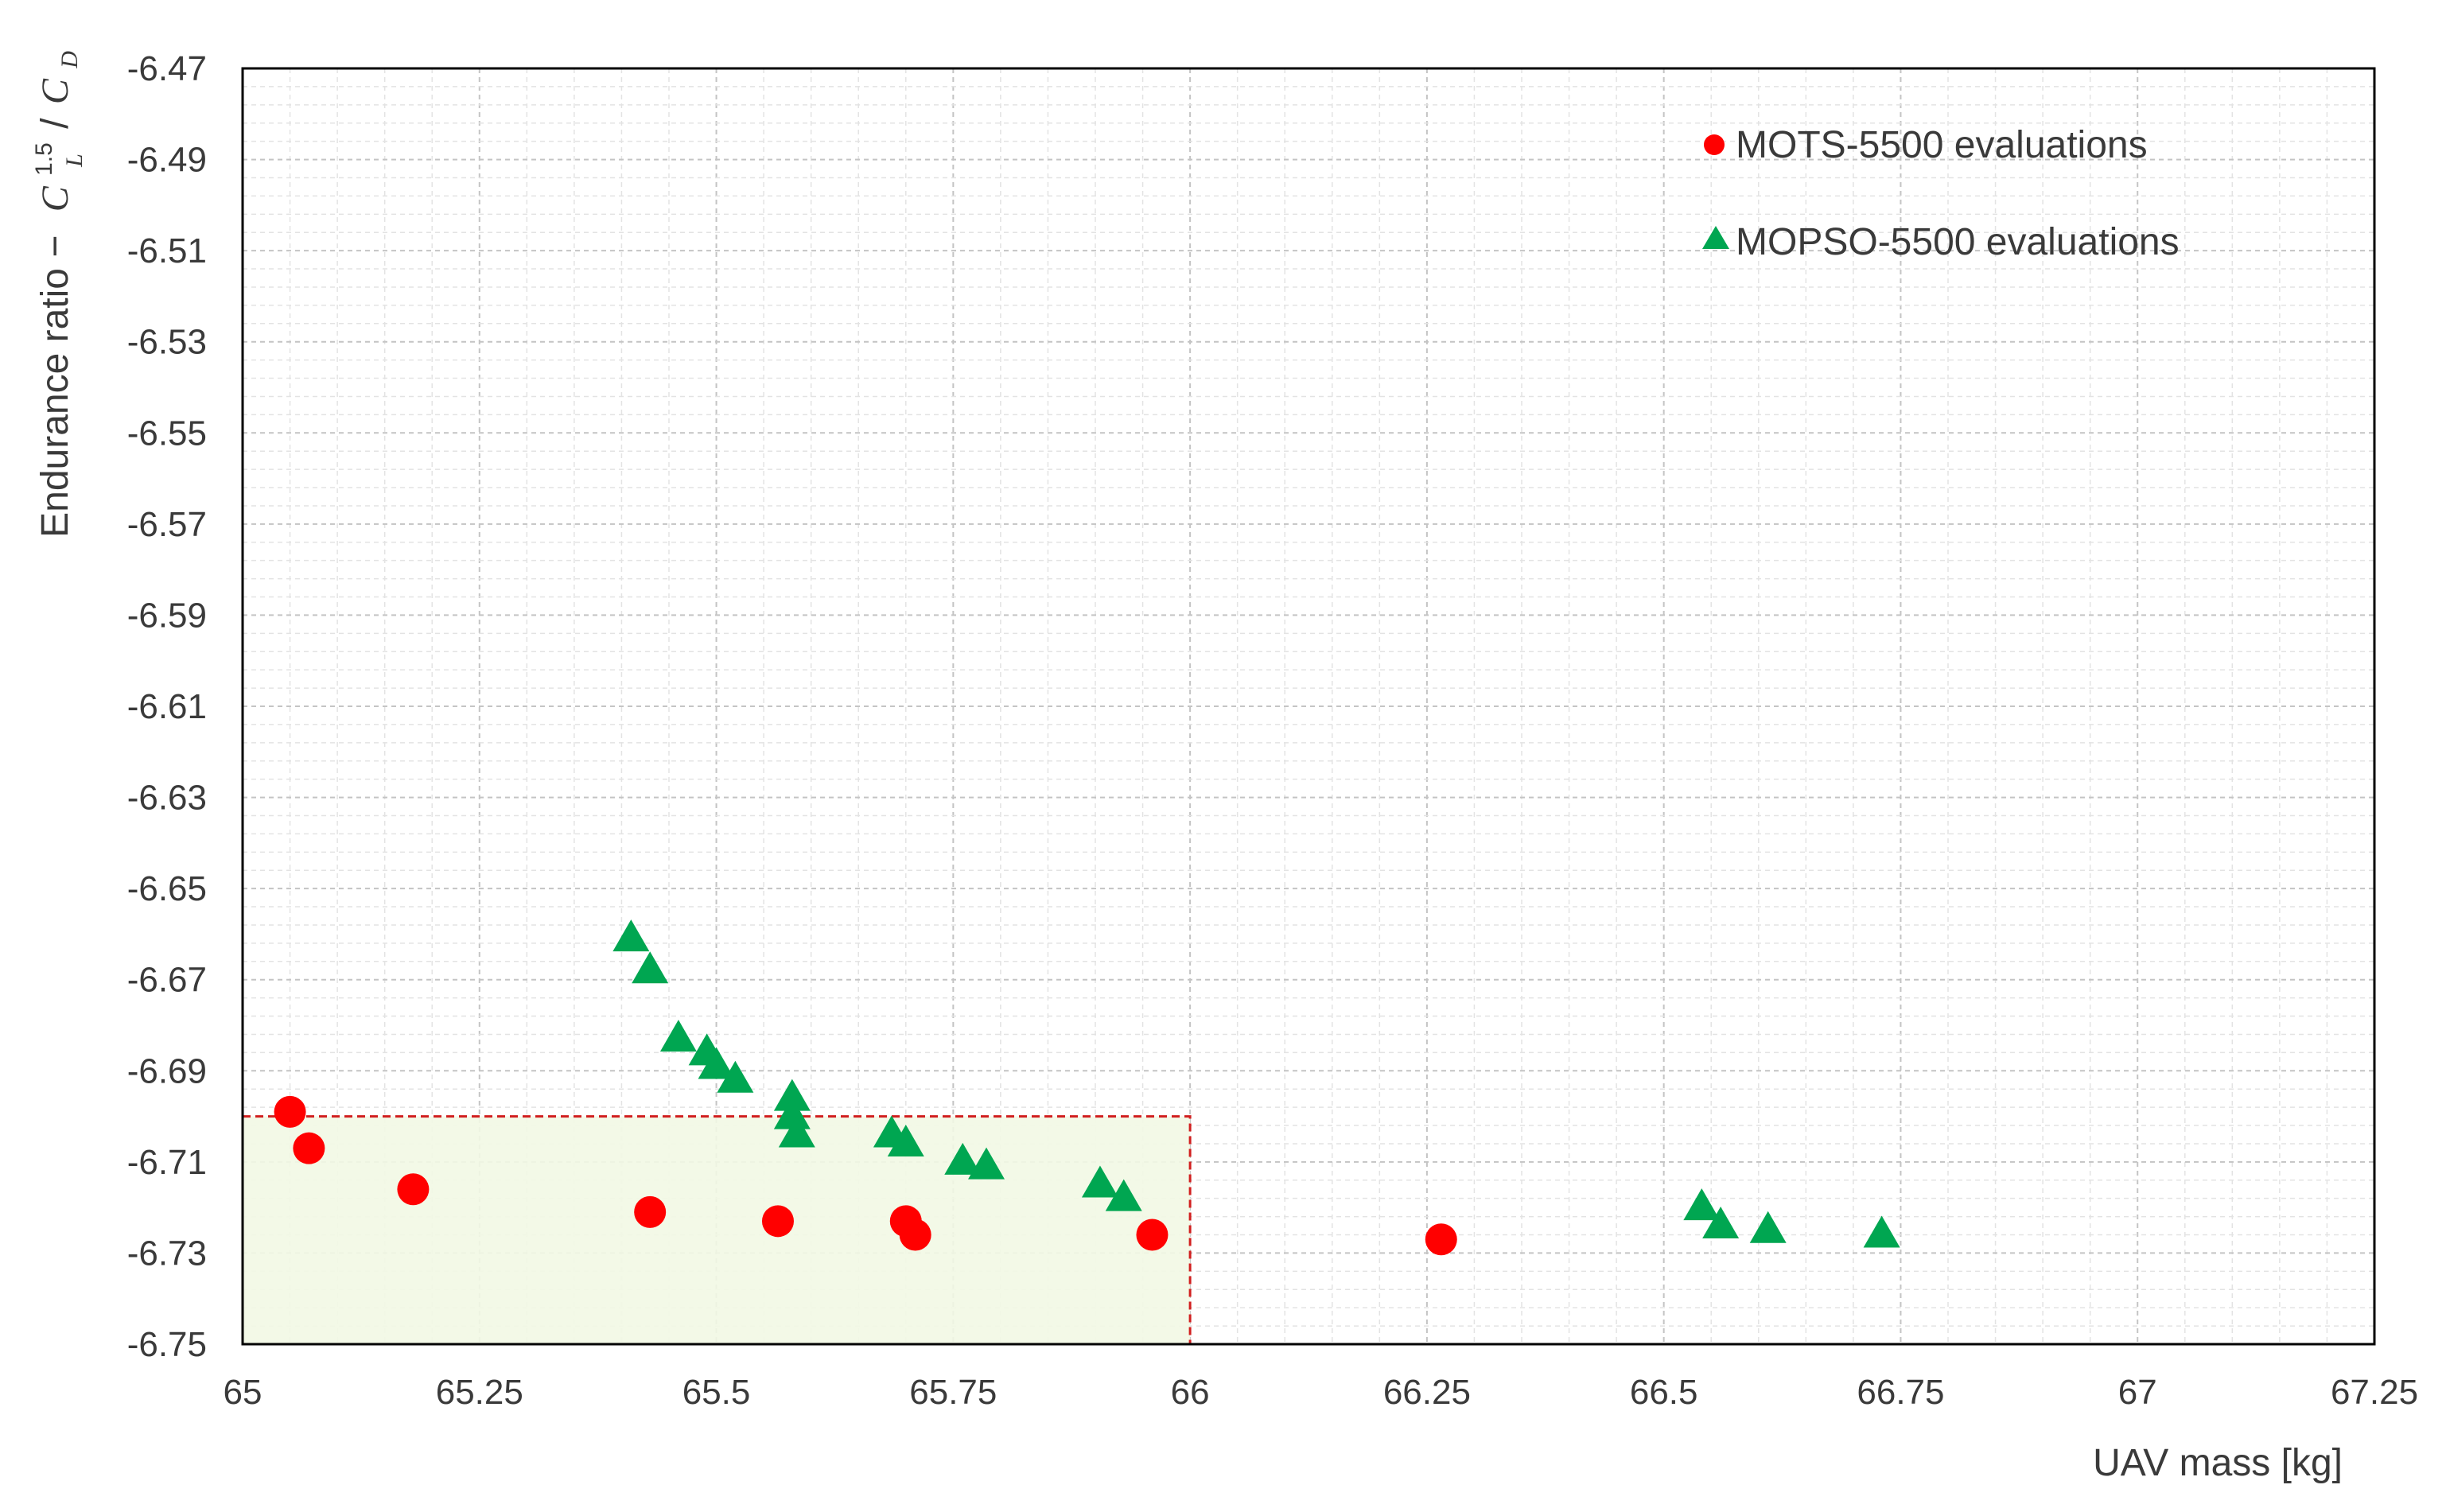 The image size is (2446, 1512). Describe the element at coordinates (167, 798) in the screenshot. I see `y-tick-label: -6.63` at that location.